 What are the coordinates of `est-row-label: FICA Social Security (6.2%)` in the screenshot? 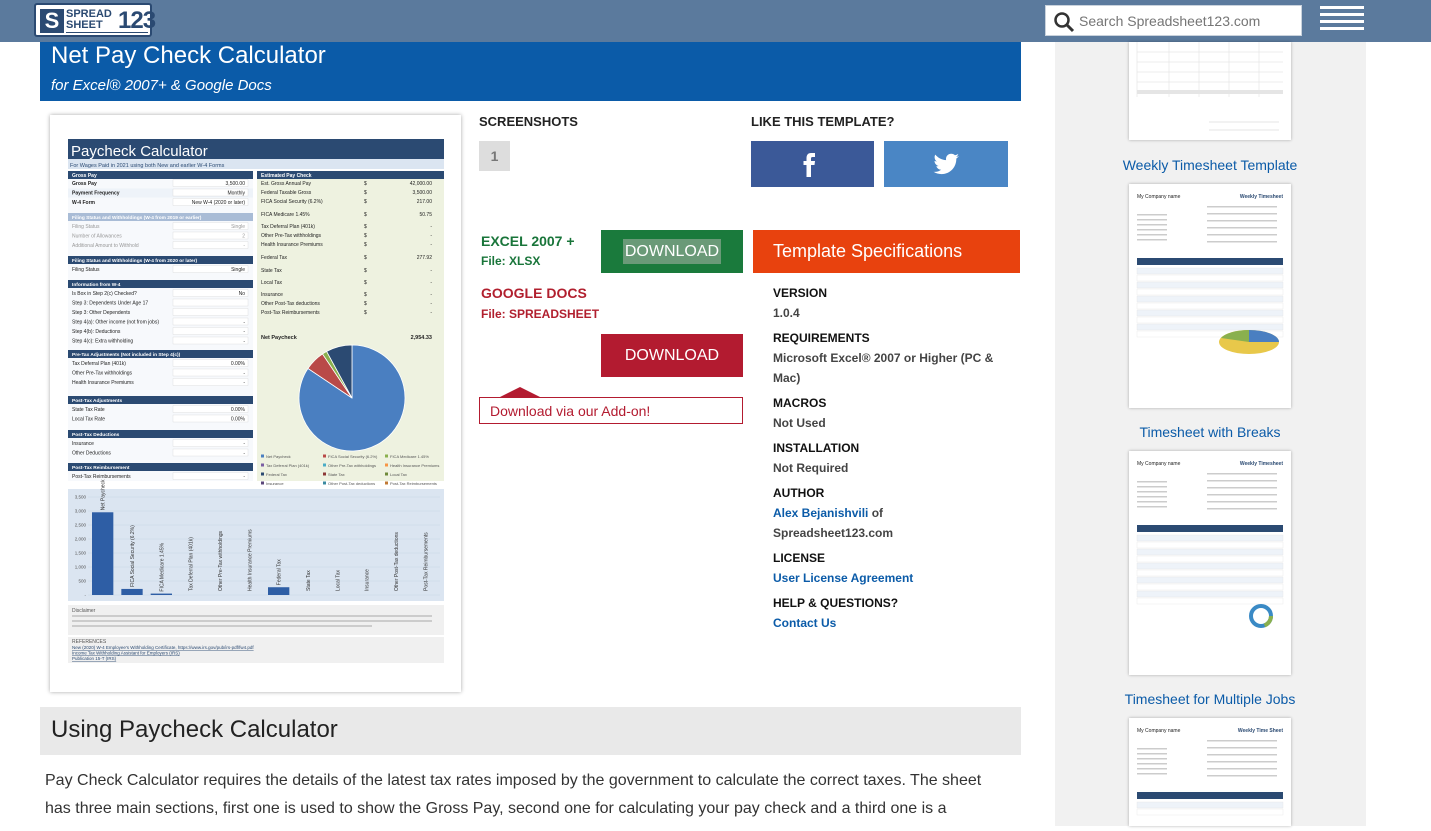 It's located at (292, 202).